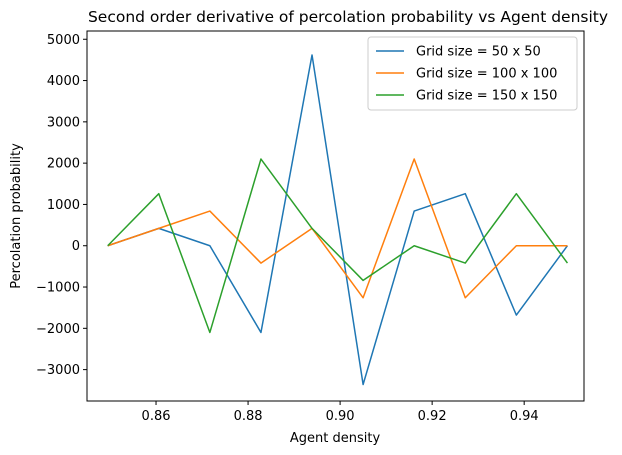  I want to click on y-axis-label: Percolation probability, so click(16, 216).